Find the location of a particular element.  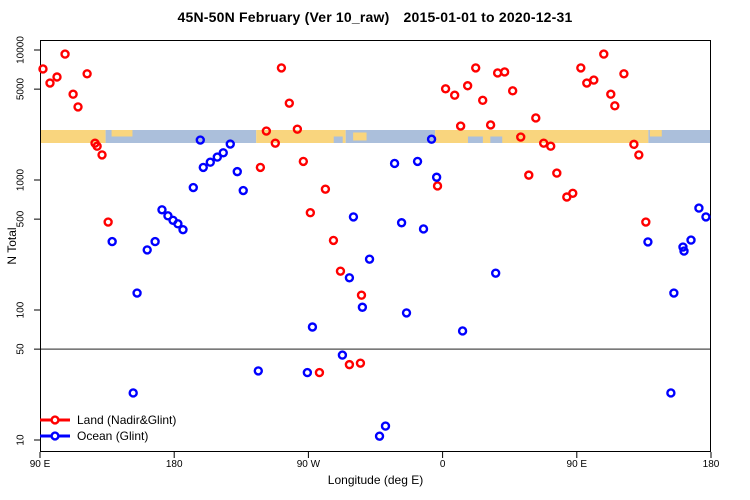

y-tick-label: 50 is located at coordinates (21, 349).